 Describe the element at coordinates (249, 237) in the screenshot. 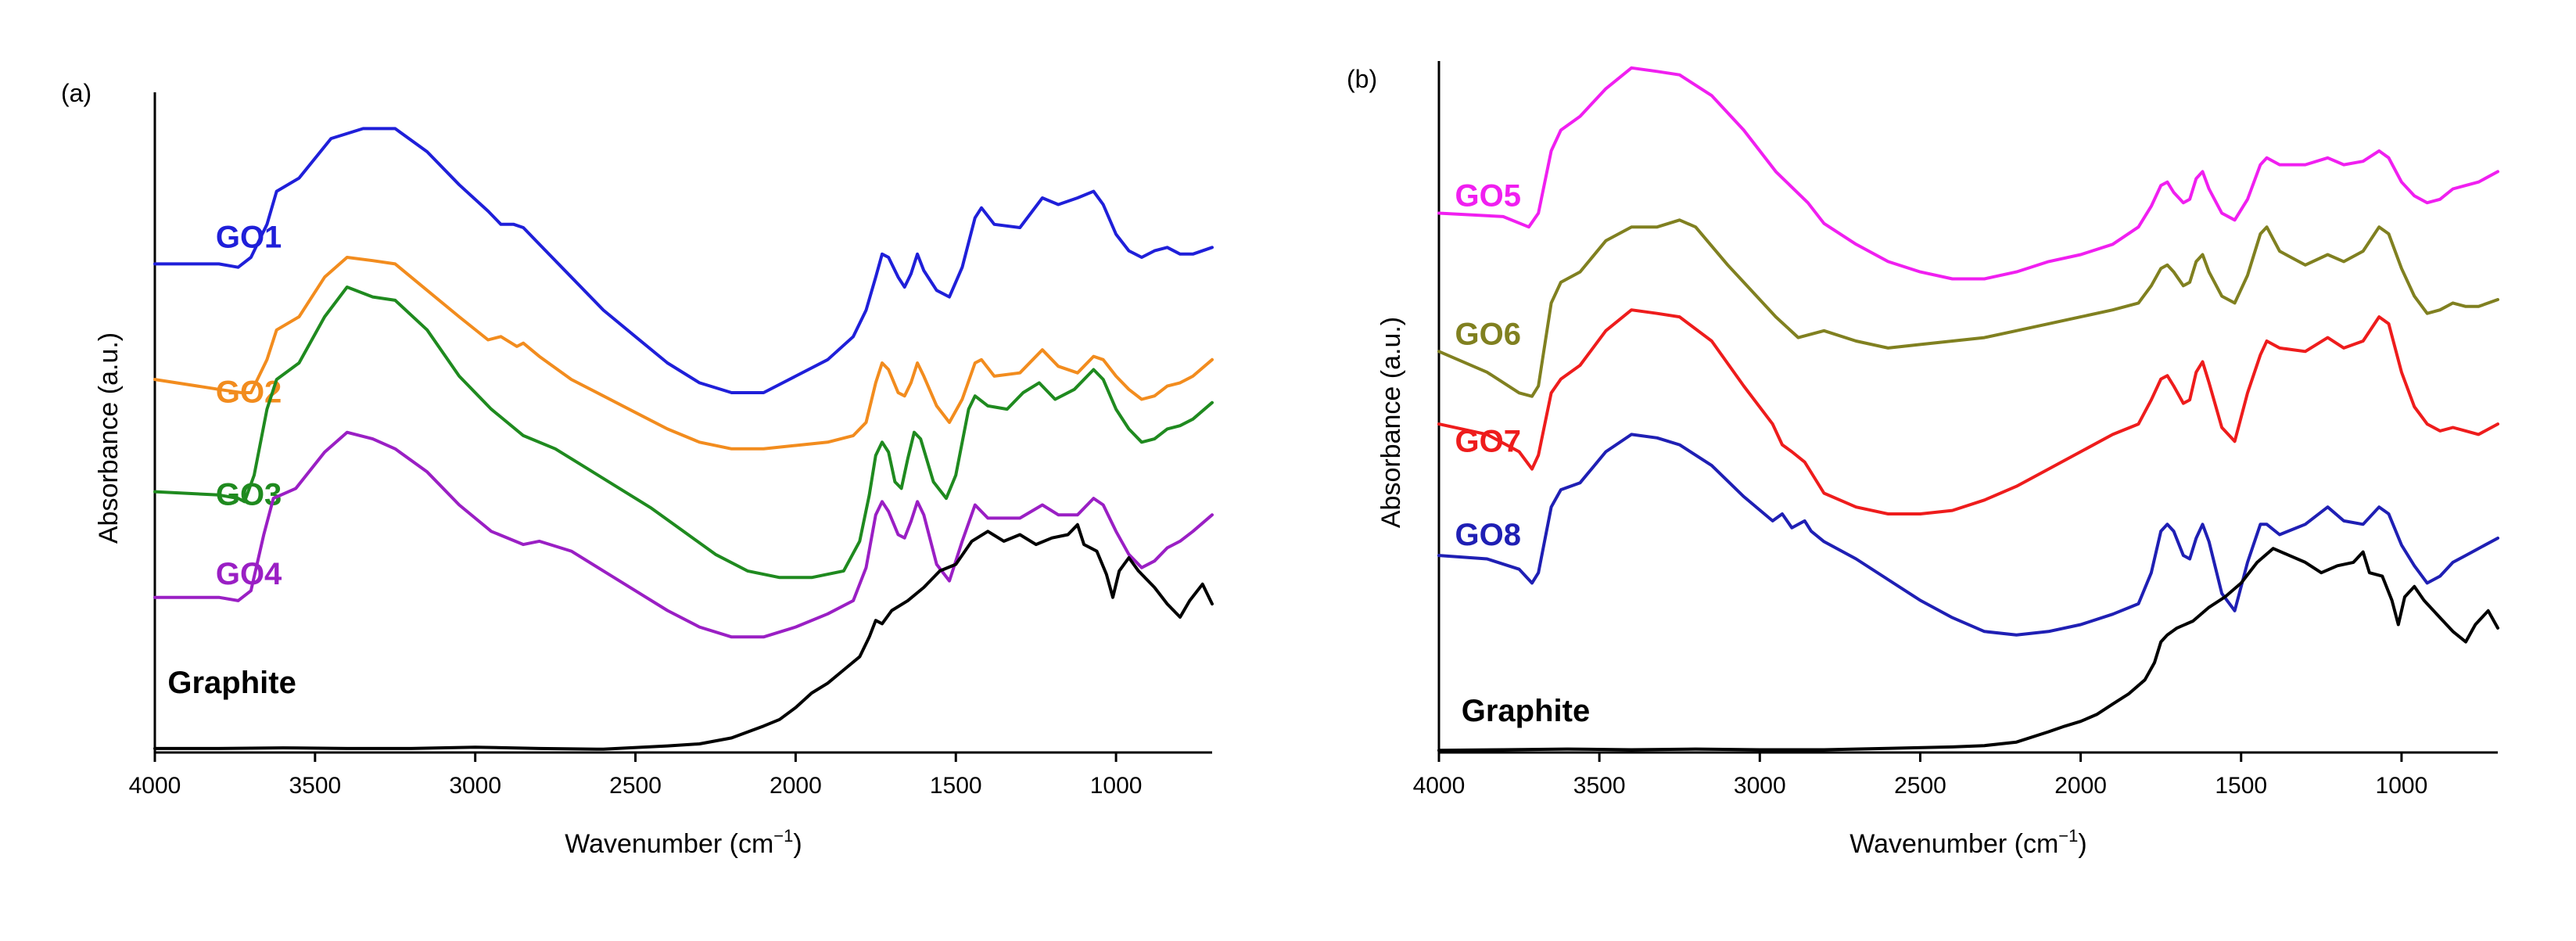

I see `series-label-go1: GO1` at that location.